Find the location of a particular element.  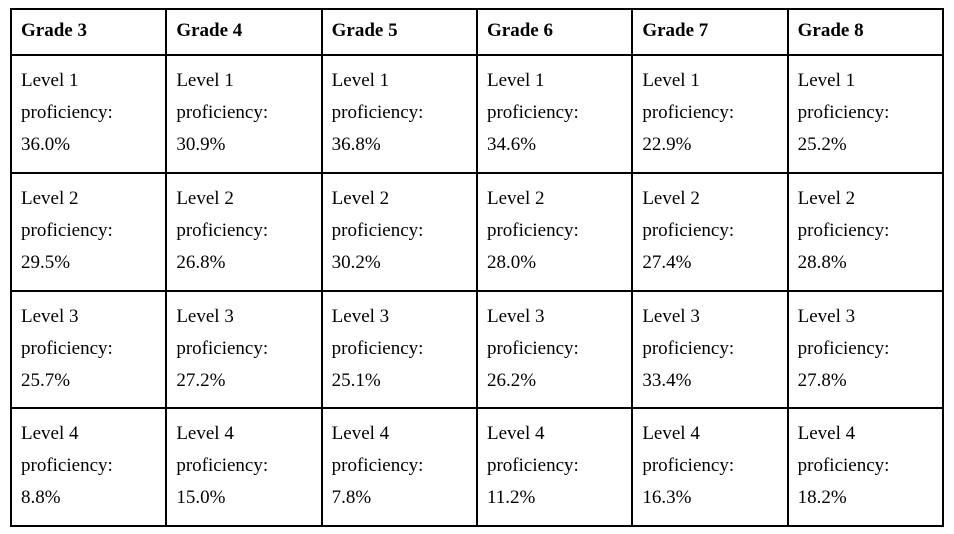

table-cell: Level 4 proficiency: 18.2% is located at coordinates (865, 467).